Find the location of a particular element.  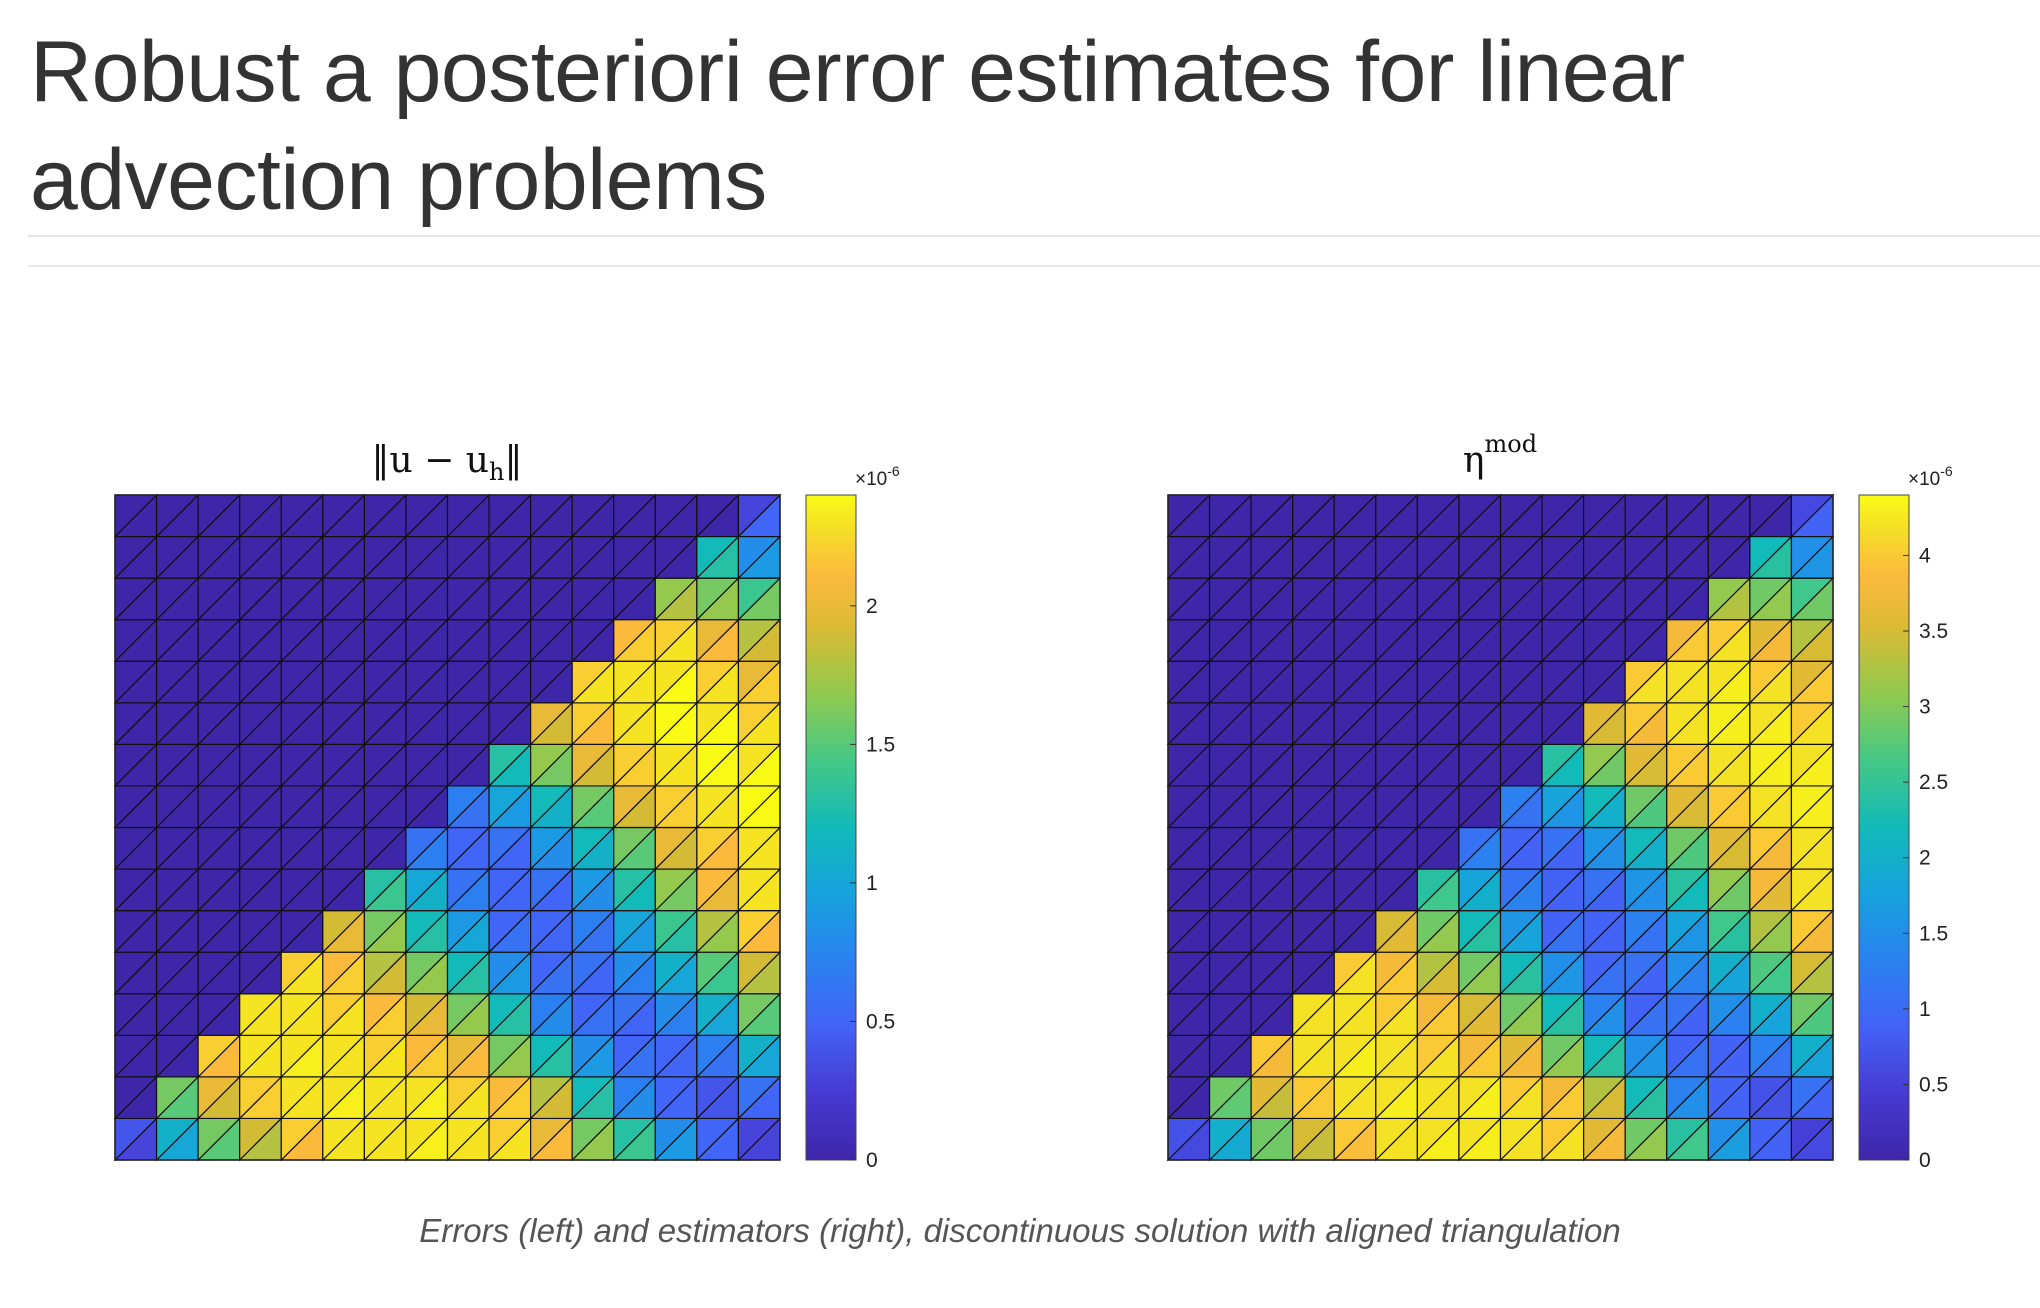

left-colorbar-tick-label: 0.5 is located at coordinates (880, 1021).